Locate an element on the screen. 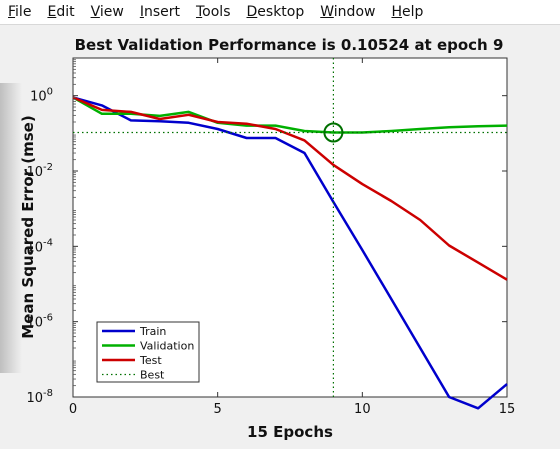 Image resolution: width=560 pixels, height=449 pixels. edge-artifact is located at coordinates (11, 228).